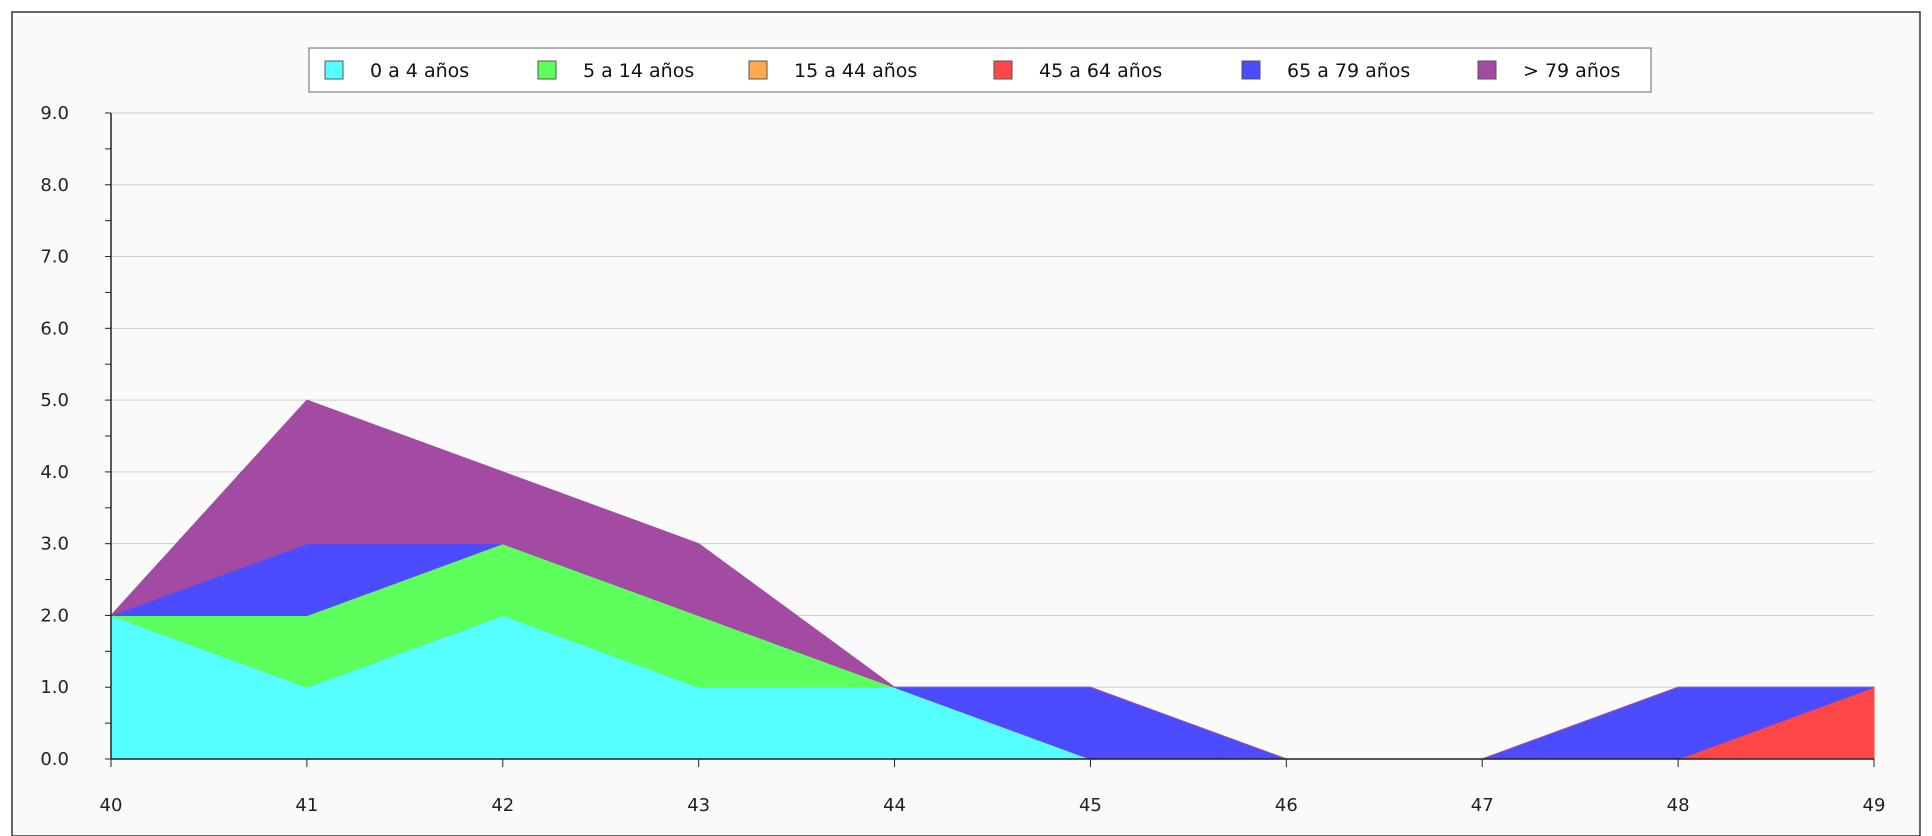 The image size is (1932, 836). Describe the element at coordinates (698, 805) in the screenshot. I see `x-tick-label-3: 43` at that location.